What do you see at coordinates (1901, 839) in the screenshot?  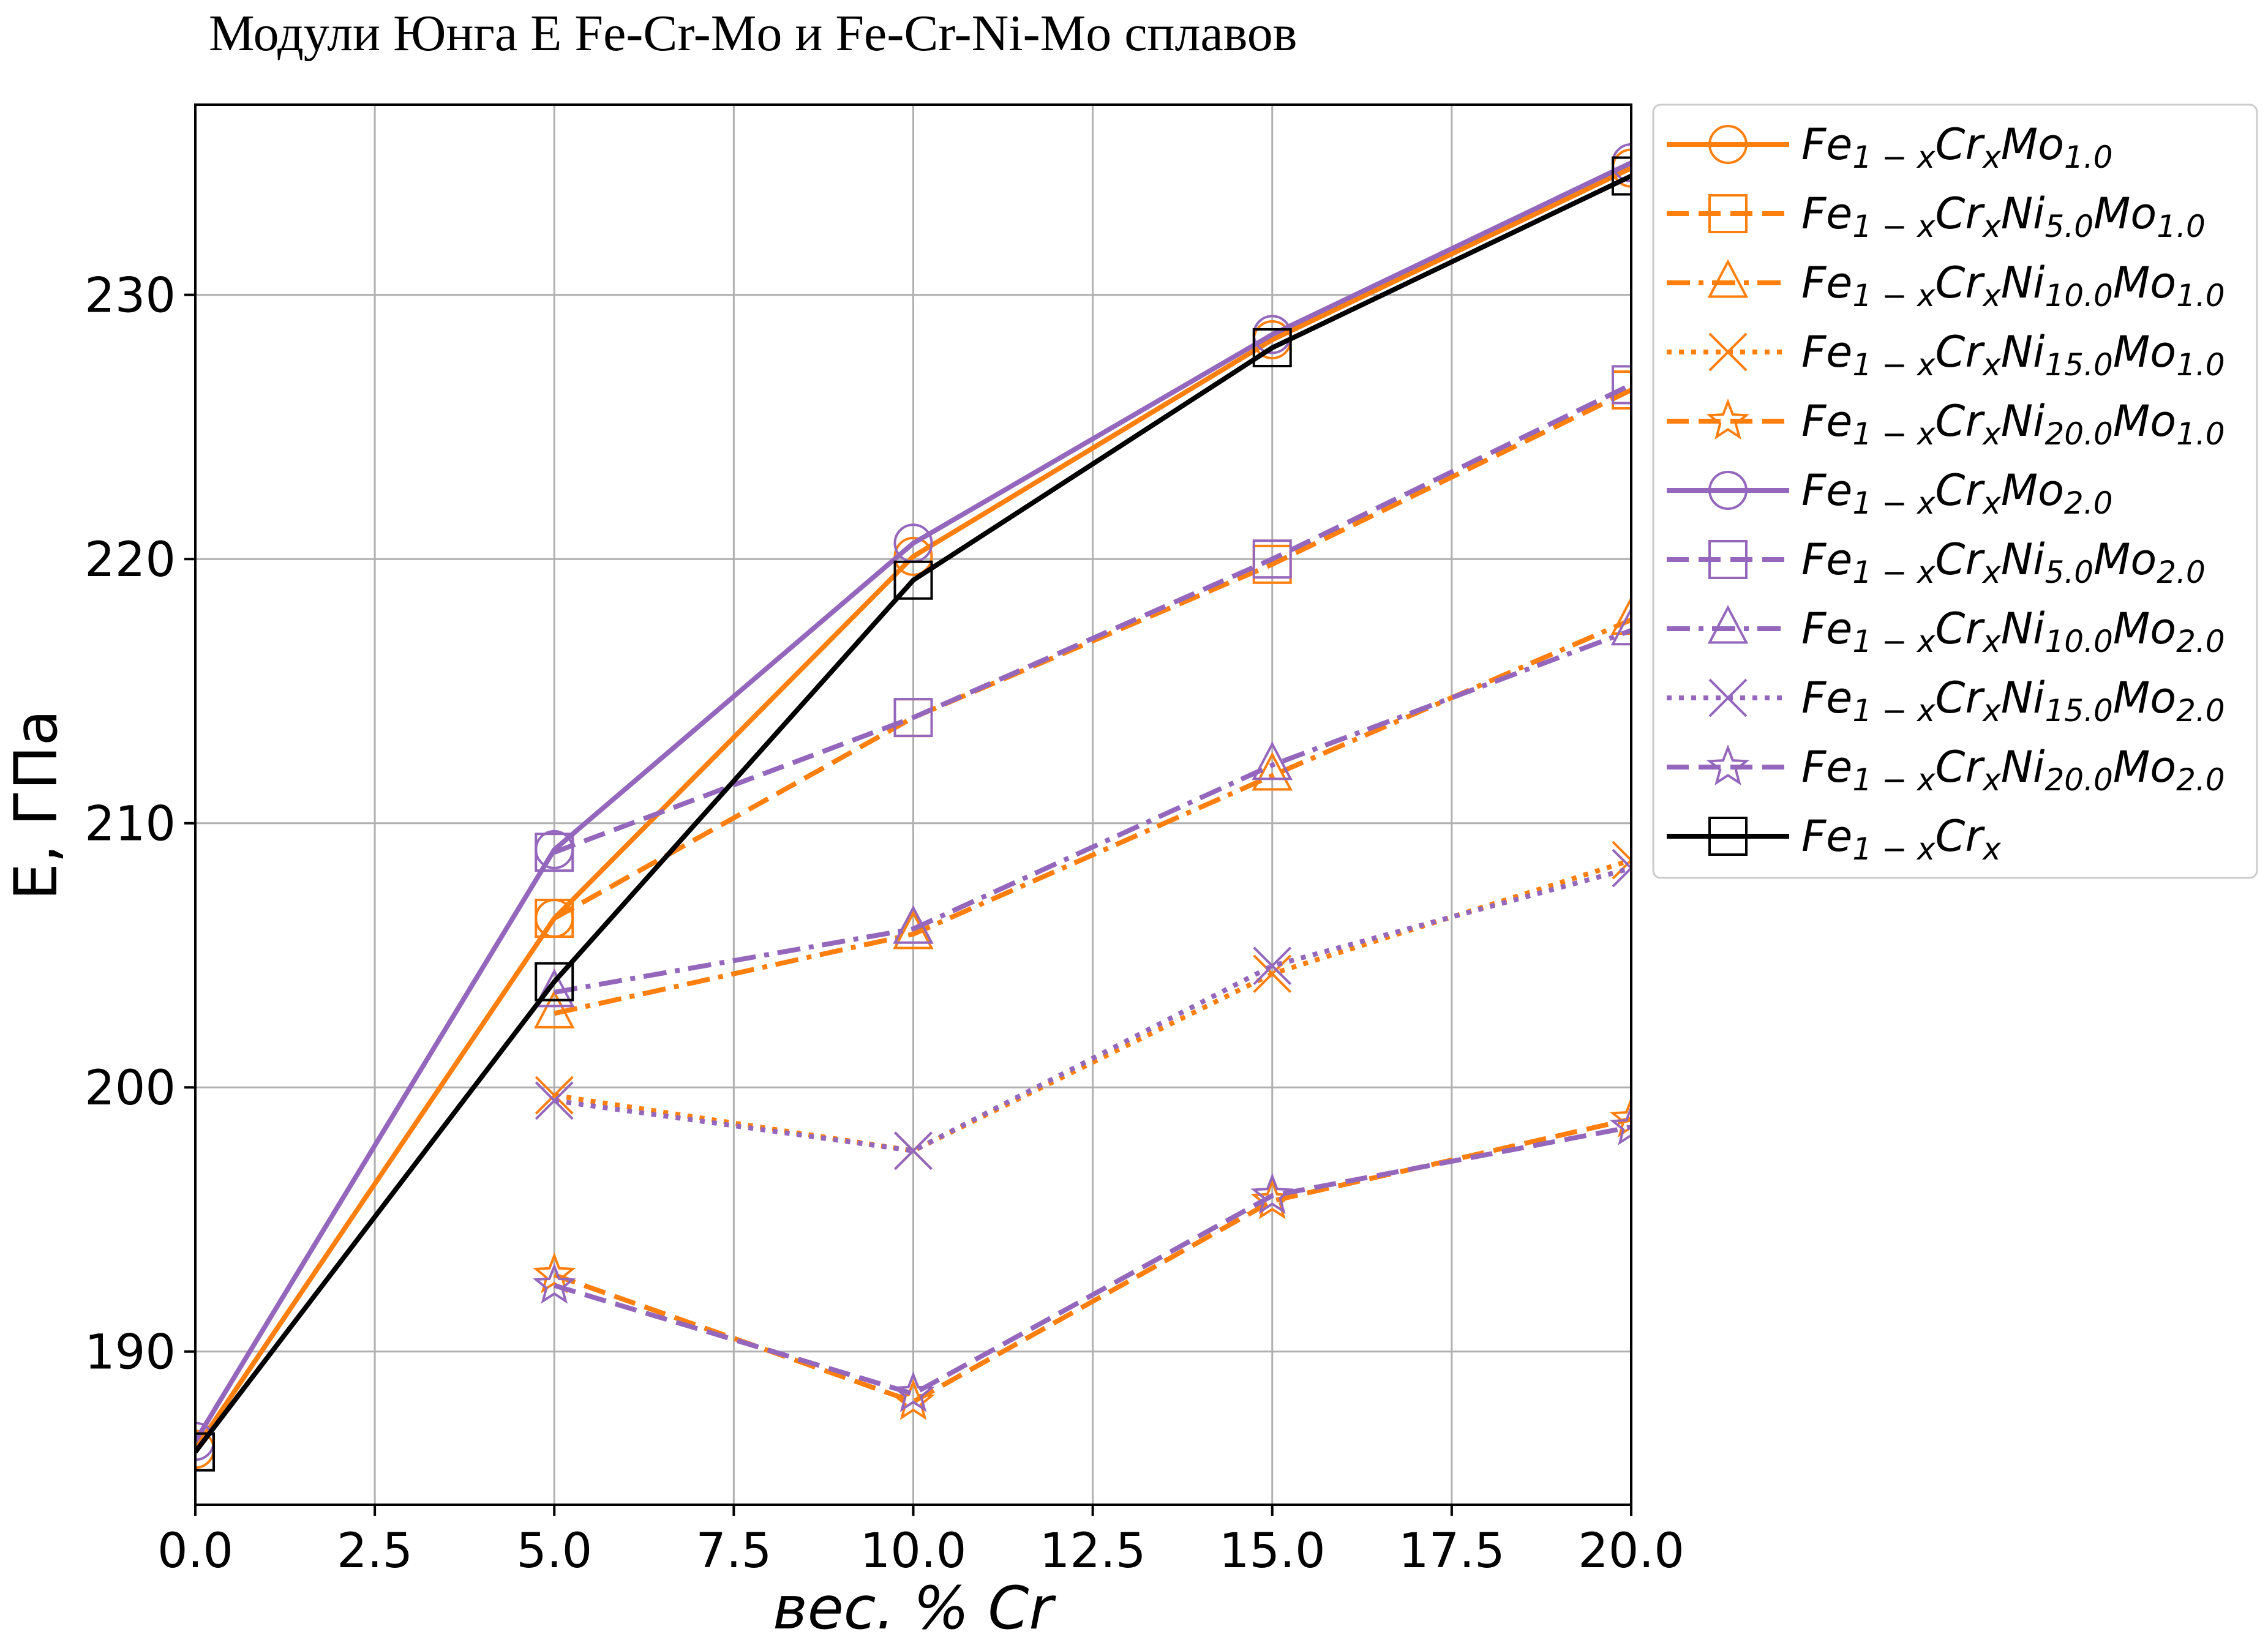 I see `legend-label: Fe1 − xCrx` at bounding box center [1901, 839].